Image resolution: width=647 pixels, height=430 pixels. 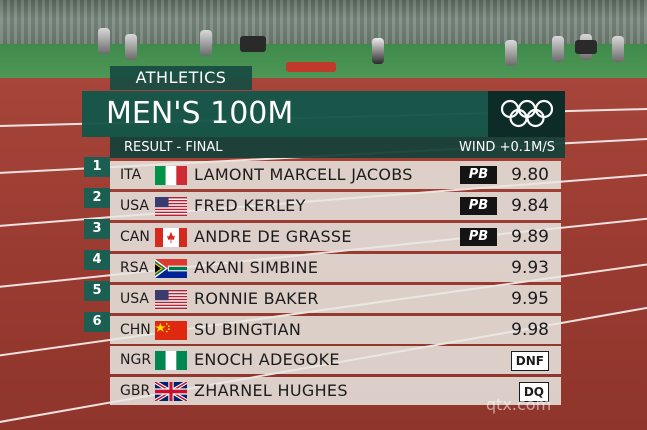 What do you see at coordinates (97, 322) in the screenshot?
I see `rank-badge: 6` at bounding box center [97, 322].